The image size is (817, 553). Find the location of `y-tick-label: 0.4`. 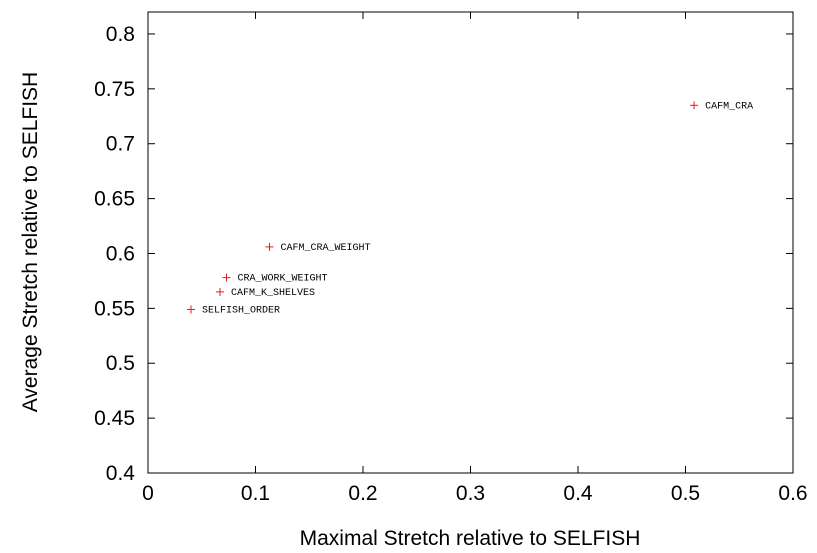

y-tick-label: 0.4 is located at coordinates (121, 473).